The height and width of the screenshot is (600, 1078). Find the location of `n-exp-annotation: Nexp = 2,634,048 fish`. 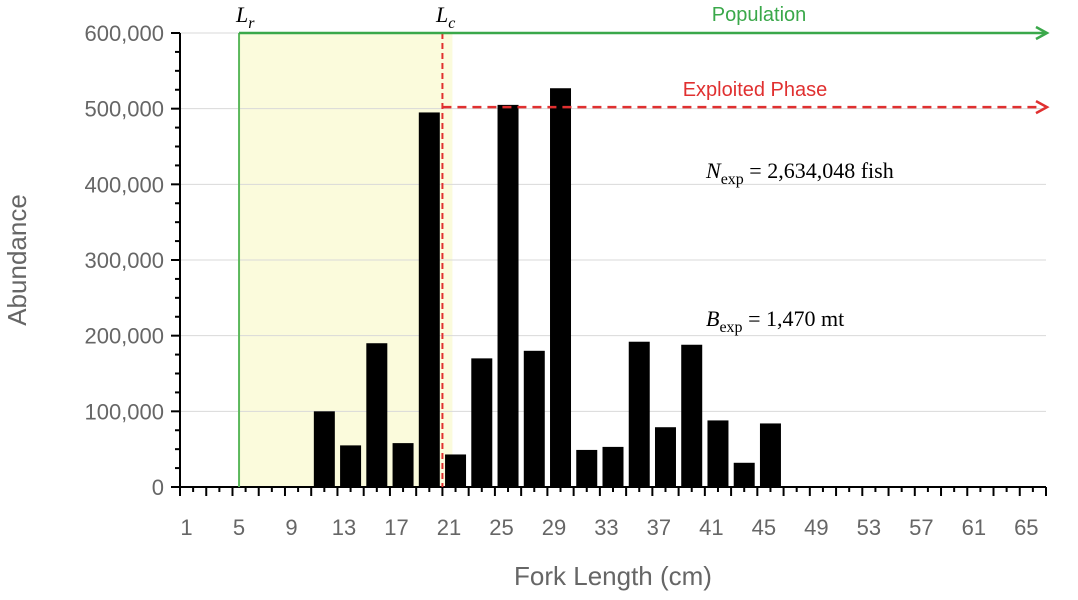

n-exp-annotation: Nexp = 2,634,048 fish is located at coordinates (799, 173).